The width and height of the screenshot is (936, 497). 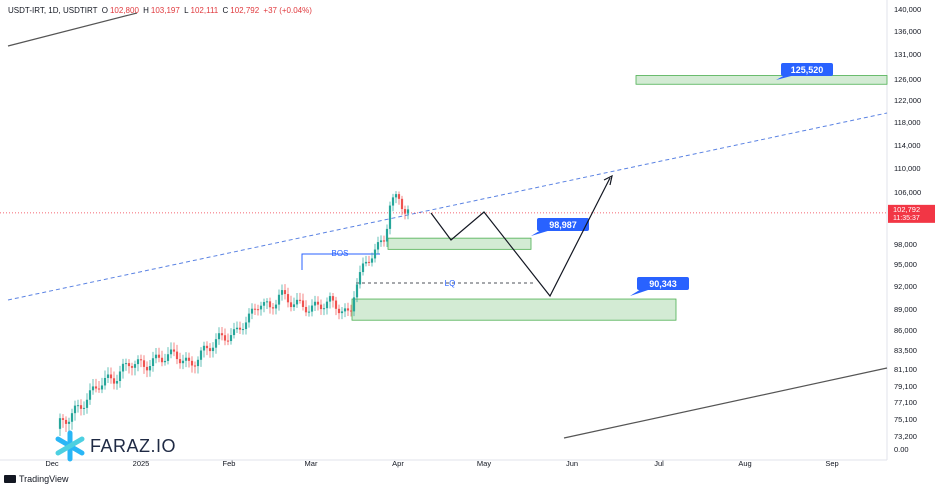 I want to click on x-tick-label: Apr, so click(x=398, y=463).